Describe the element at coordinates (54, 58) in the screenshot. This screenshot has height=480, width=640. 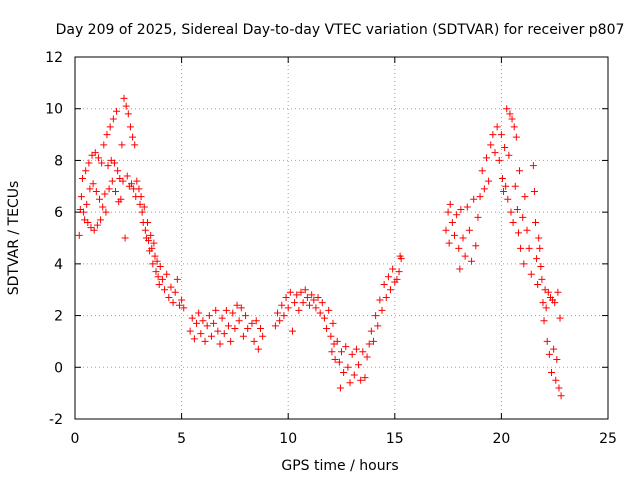
I see `y-tick-label: 12` at that location.